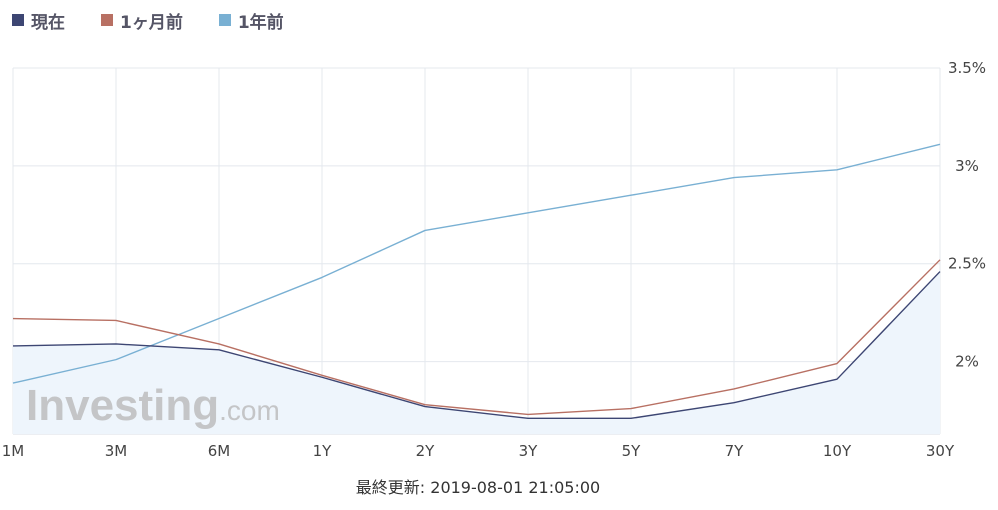 The image size is (998, 510). Describe the element at coordinates (735, 451) in the screenshot. I see `x-tick-label: 7Y` at that location.